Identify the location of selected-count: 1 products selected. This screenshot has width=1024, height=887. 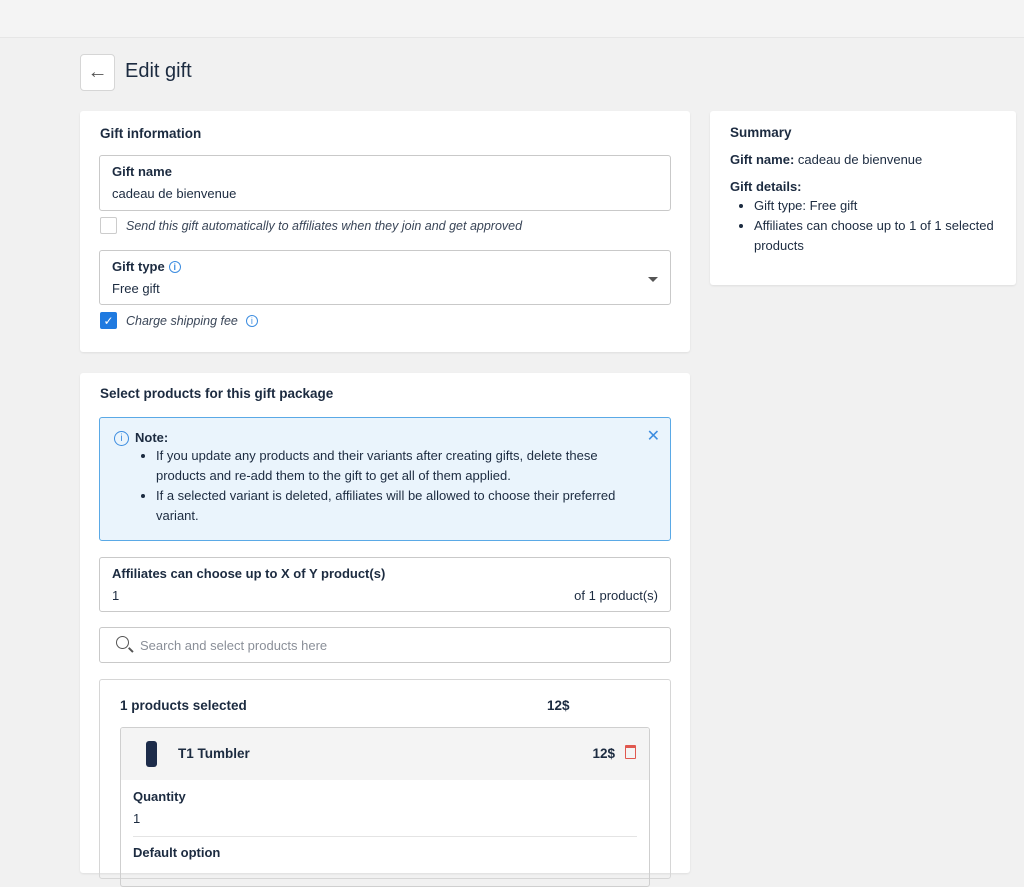
(183, 705).